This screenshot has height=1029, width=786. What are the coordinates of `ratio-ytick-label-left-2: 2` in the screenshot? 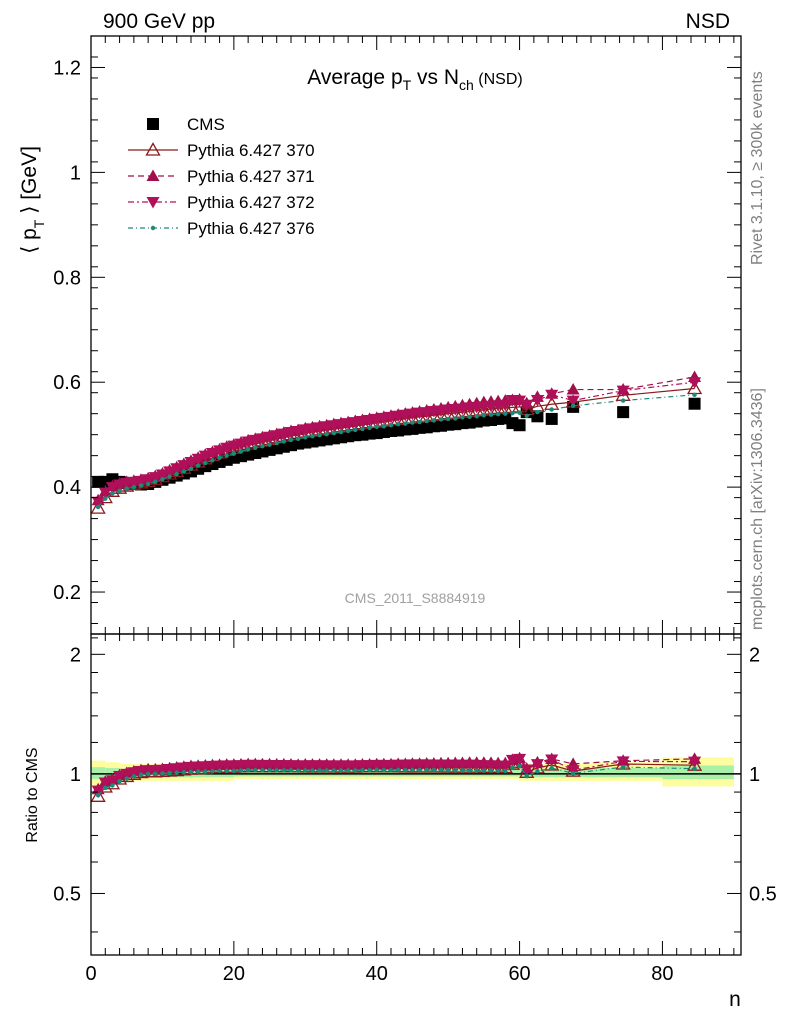 It's located at (75, 655).